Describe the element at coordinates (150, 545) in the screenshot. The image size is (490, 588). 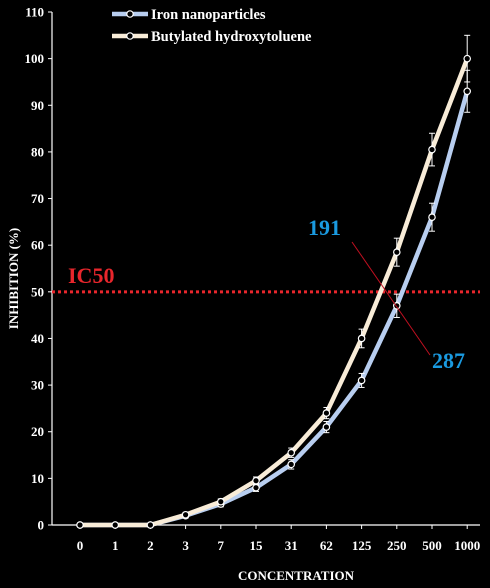
I see `x-tick-label: 2` at that location.